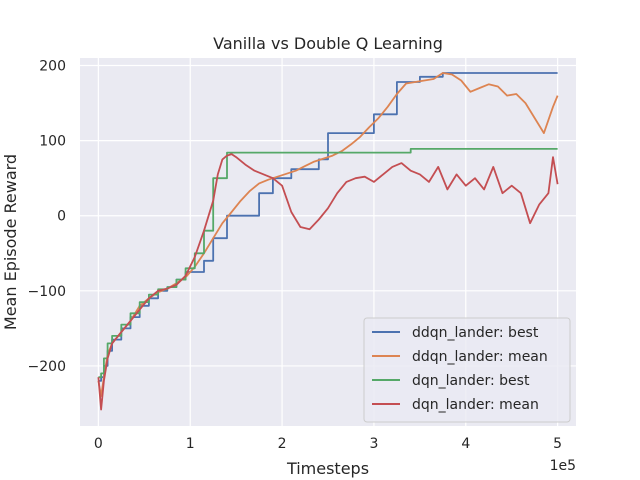  What do you see at coordinates (98, 444) in the screenshot?
I see `x-tick-label: 0` at bounding box center [98, 444].